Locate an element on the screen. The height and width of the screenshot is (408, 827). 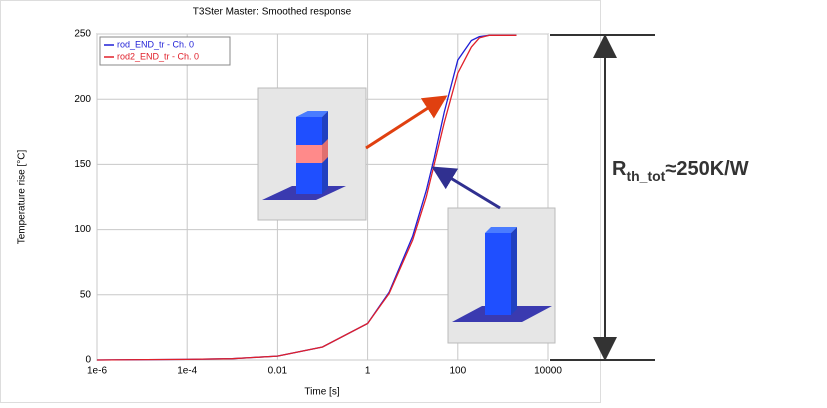
x-tick-label: 10000 is located at coordinates (548, 371).